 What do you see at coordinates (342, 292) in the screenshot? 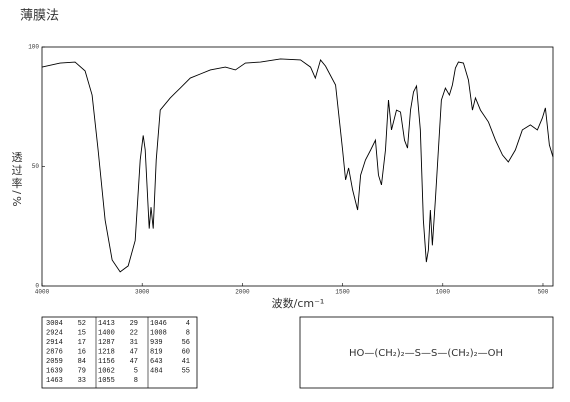
I see `x-tick-label: 1500` at bounding box center [342, 292].